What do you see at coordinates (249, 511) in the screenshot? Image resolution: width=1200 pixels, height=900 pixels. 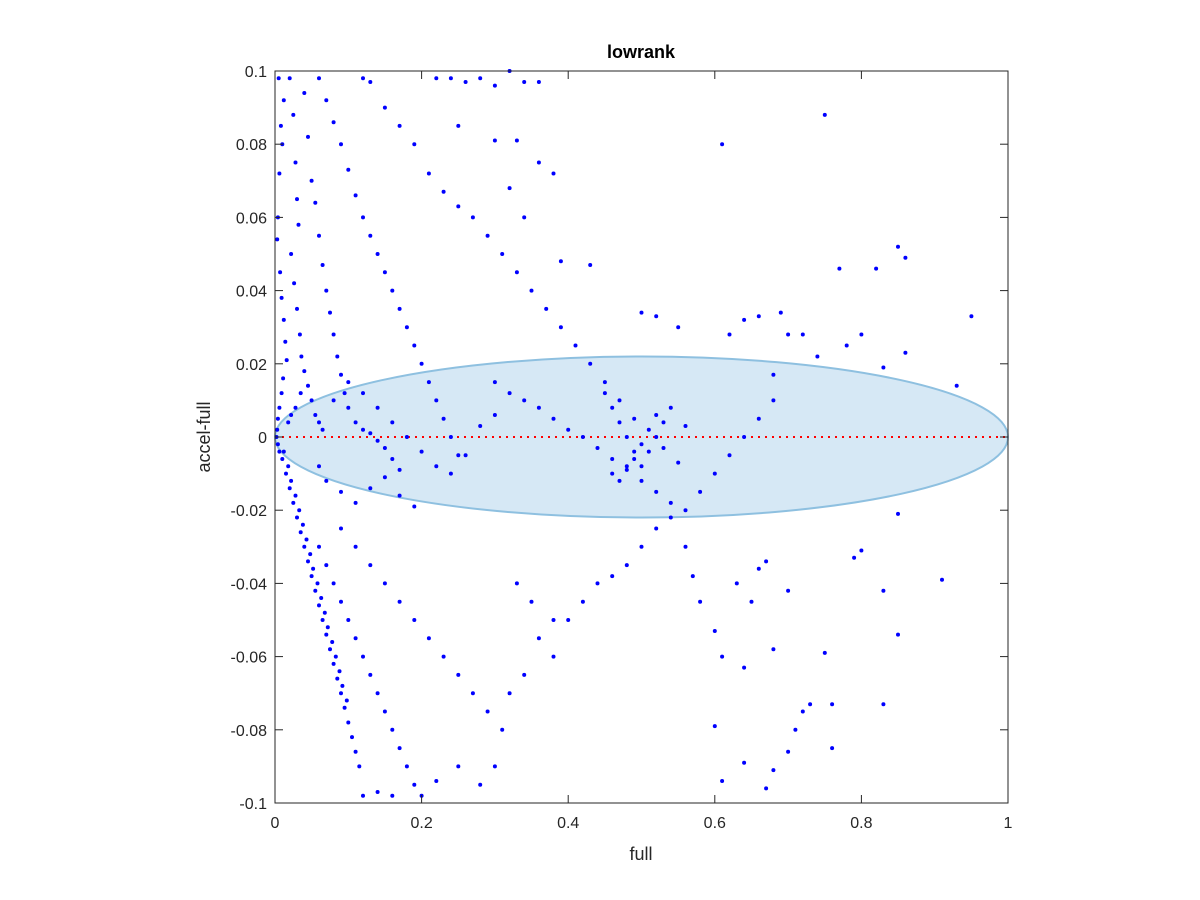 I see `y-tick-label: -0.02` at bounding box center [249, 511].